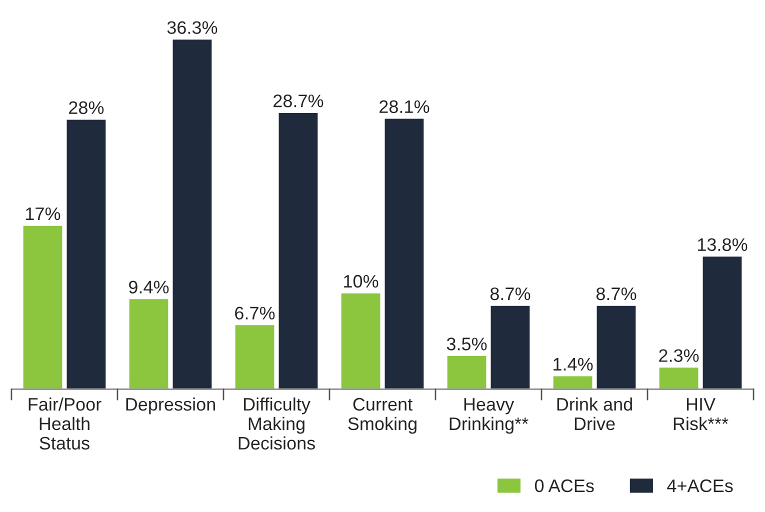 The height and width of the screenshot is (512, 765). I want to click on x-tick-label: HIV Risk***, so click(701, 414).